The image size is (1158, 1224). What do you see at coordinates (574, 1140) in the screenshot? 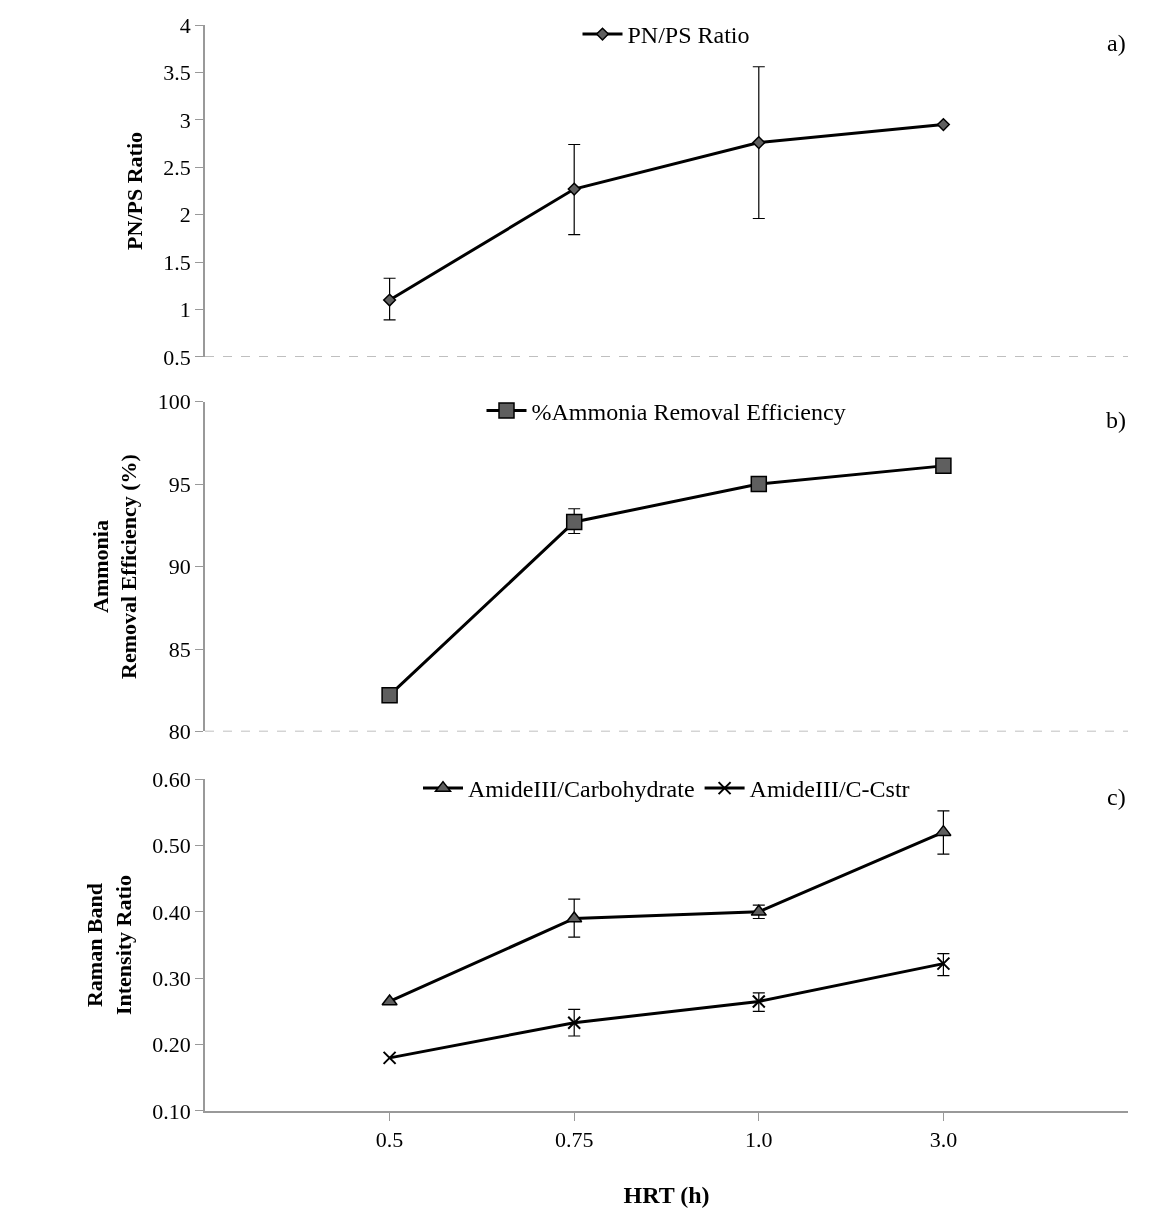
I see `x-tick-label: 0.75` at bounding box center [574, 1140].